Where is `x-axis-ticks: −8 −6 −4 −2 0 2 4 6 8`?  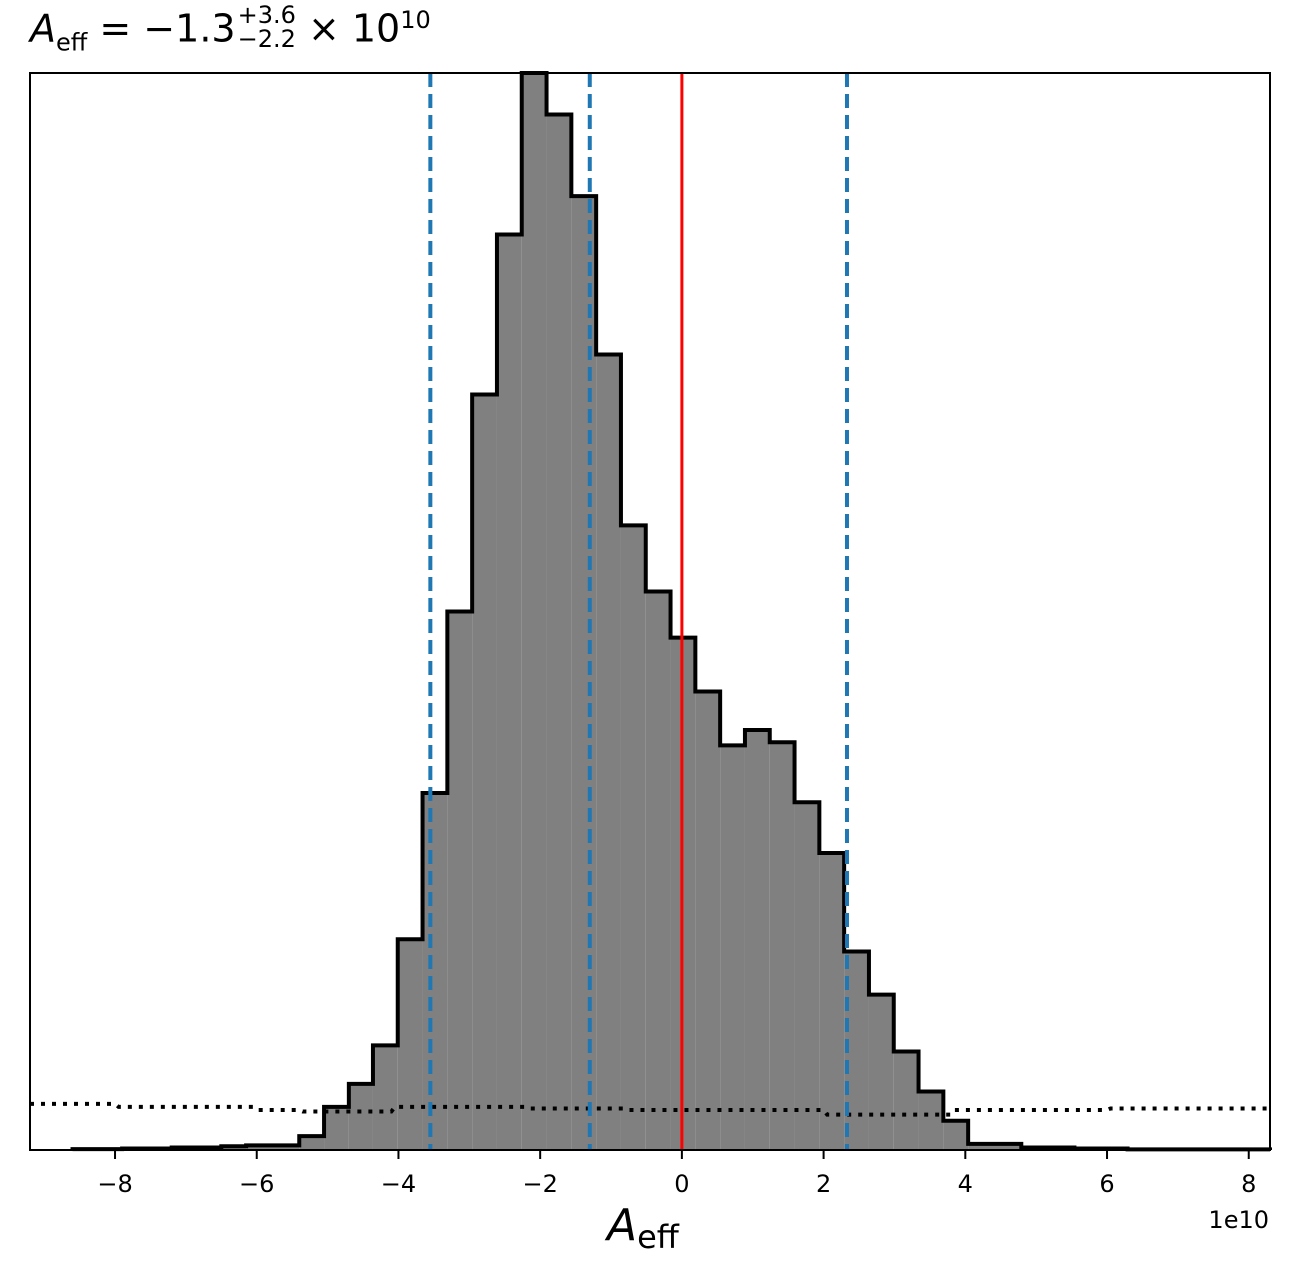
x-axis-ticks: −8 −6 −4 −2 0 2 4 6 8 is located at coordinates (676, 1174).